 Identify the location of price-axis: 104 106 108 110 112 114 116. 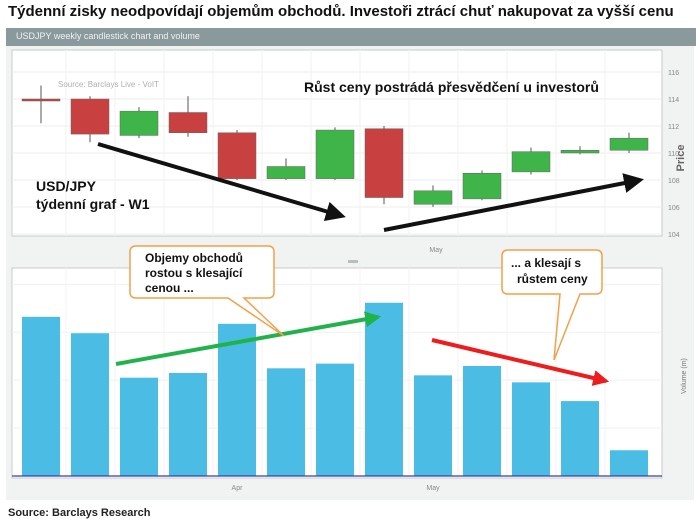
(674, 154).